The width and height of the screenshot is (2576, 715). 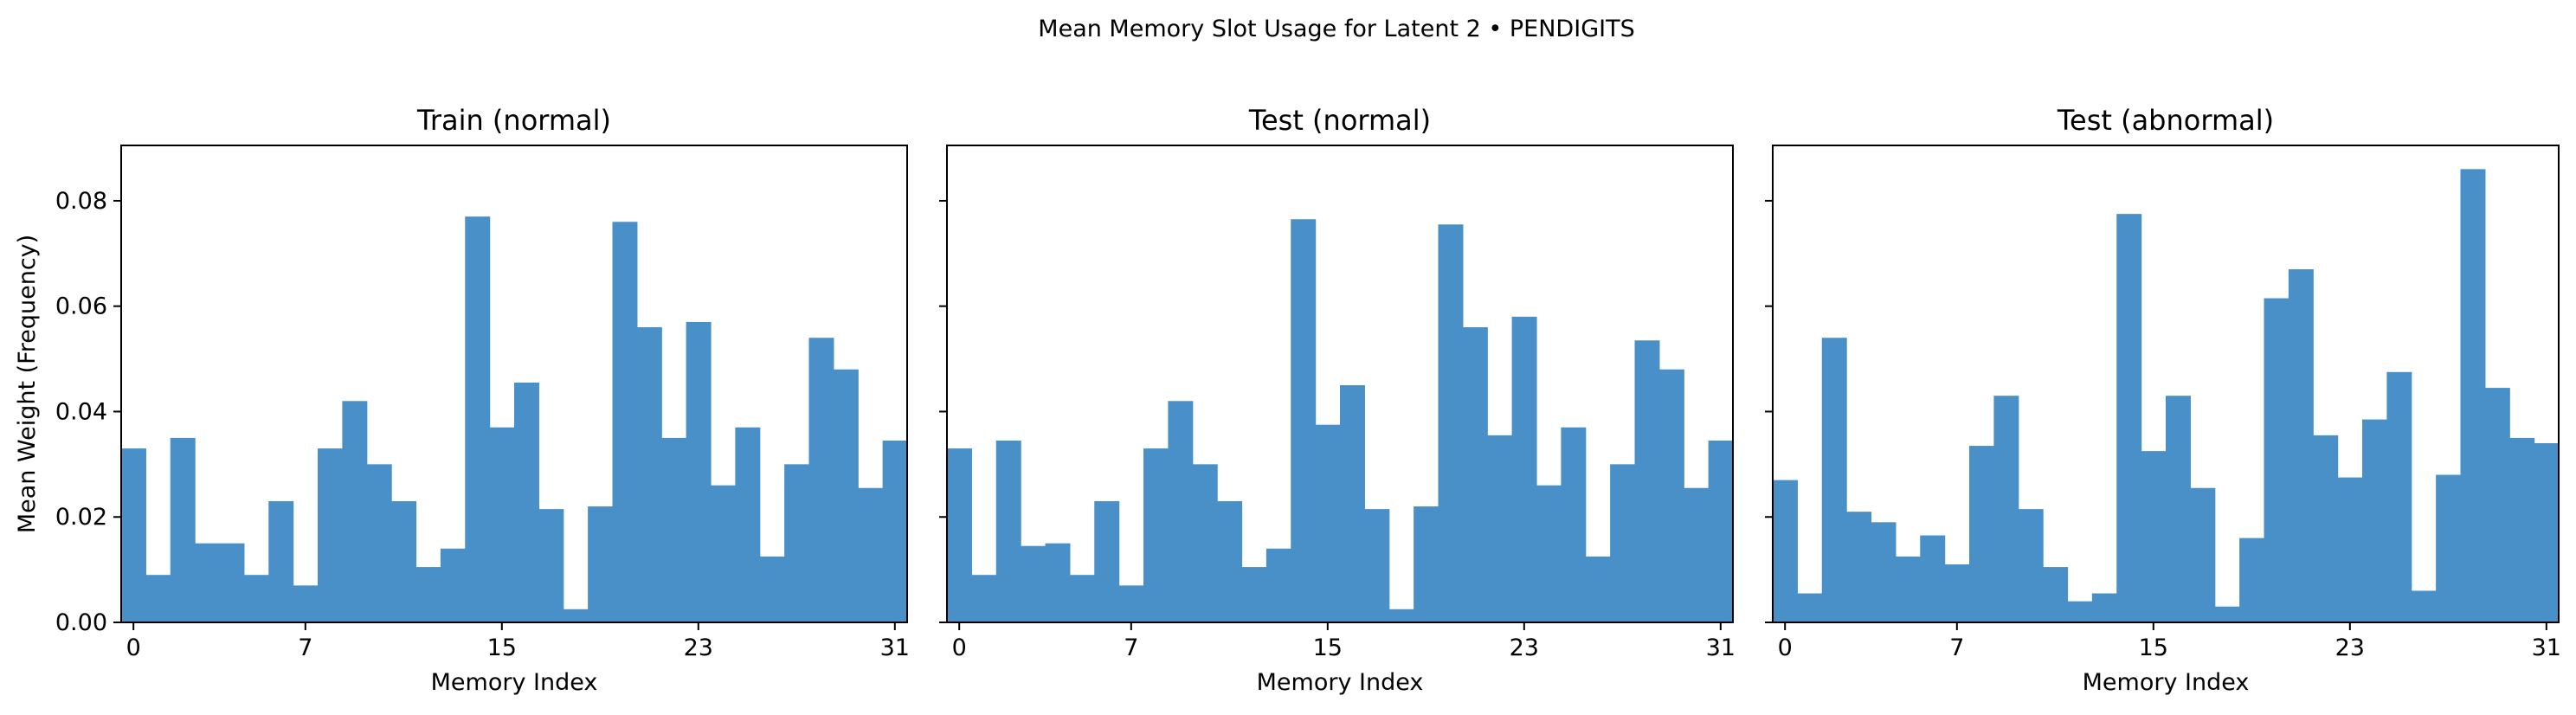 I want to click on y-tick-label: 0.06, so click(x=81, y=307).